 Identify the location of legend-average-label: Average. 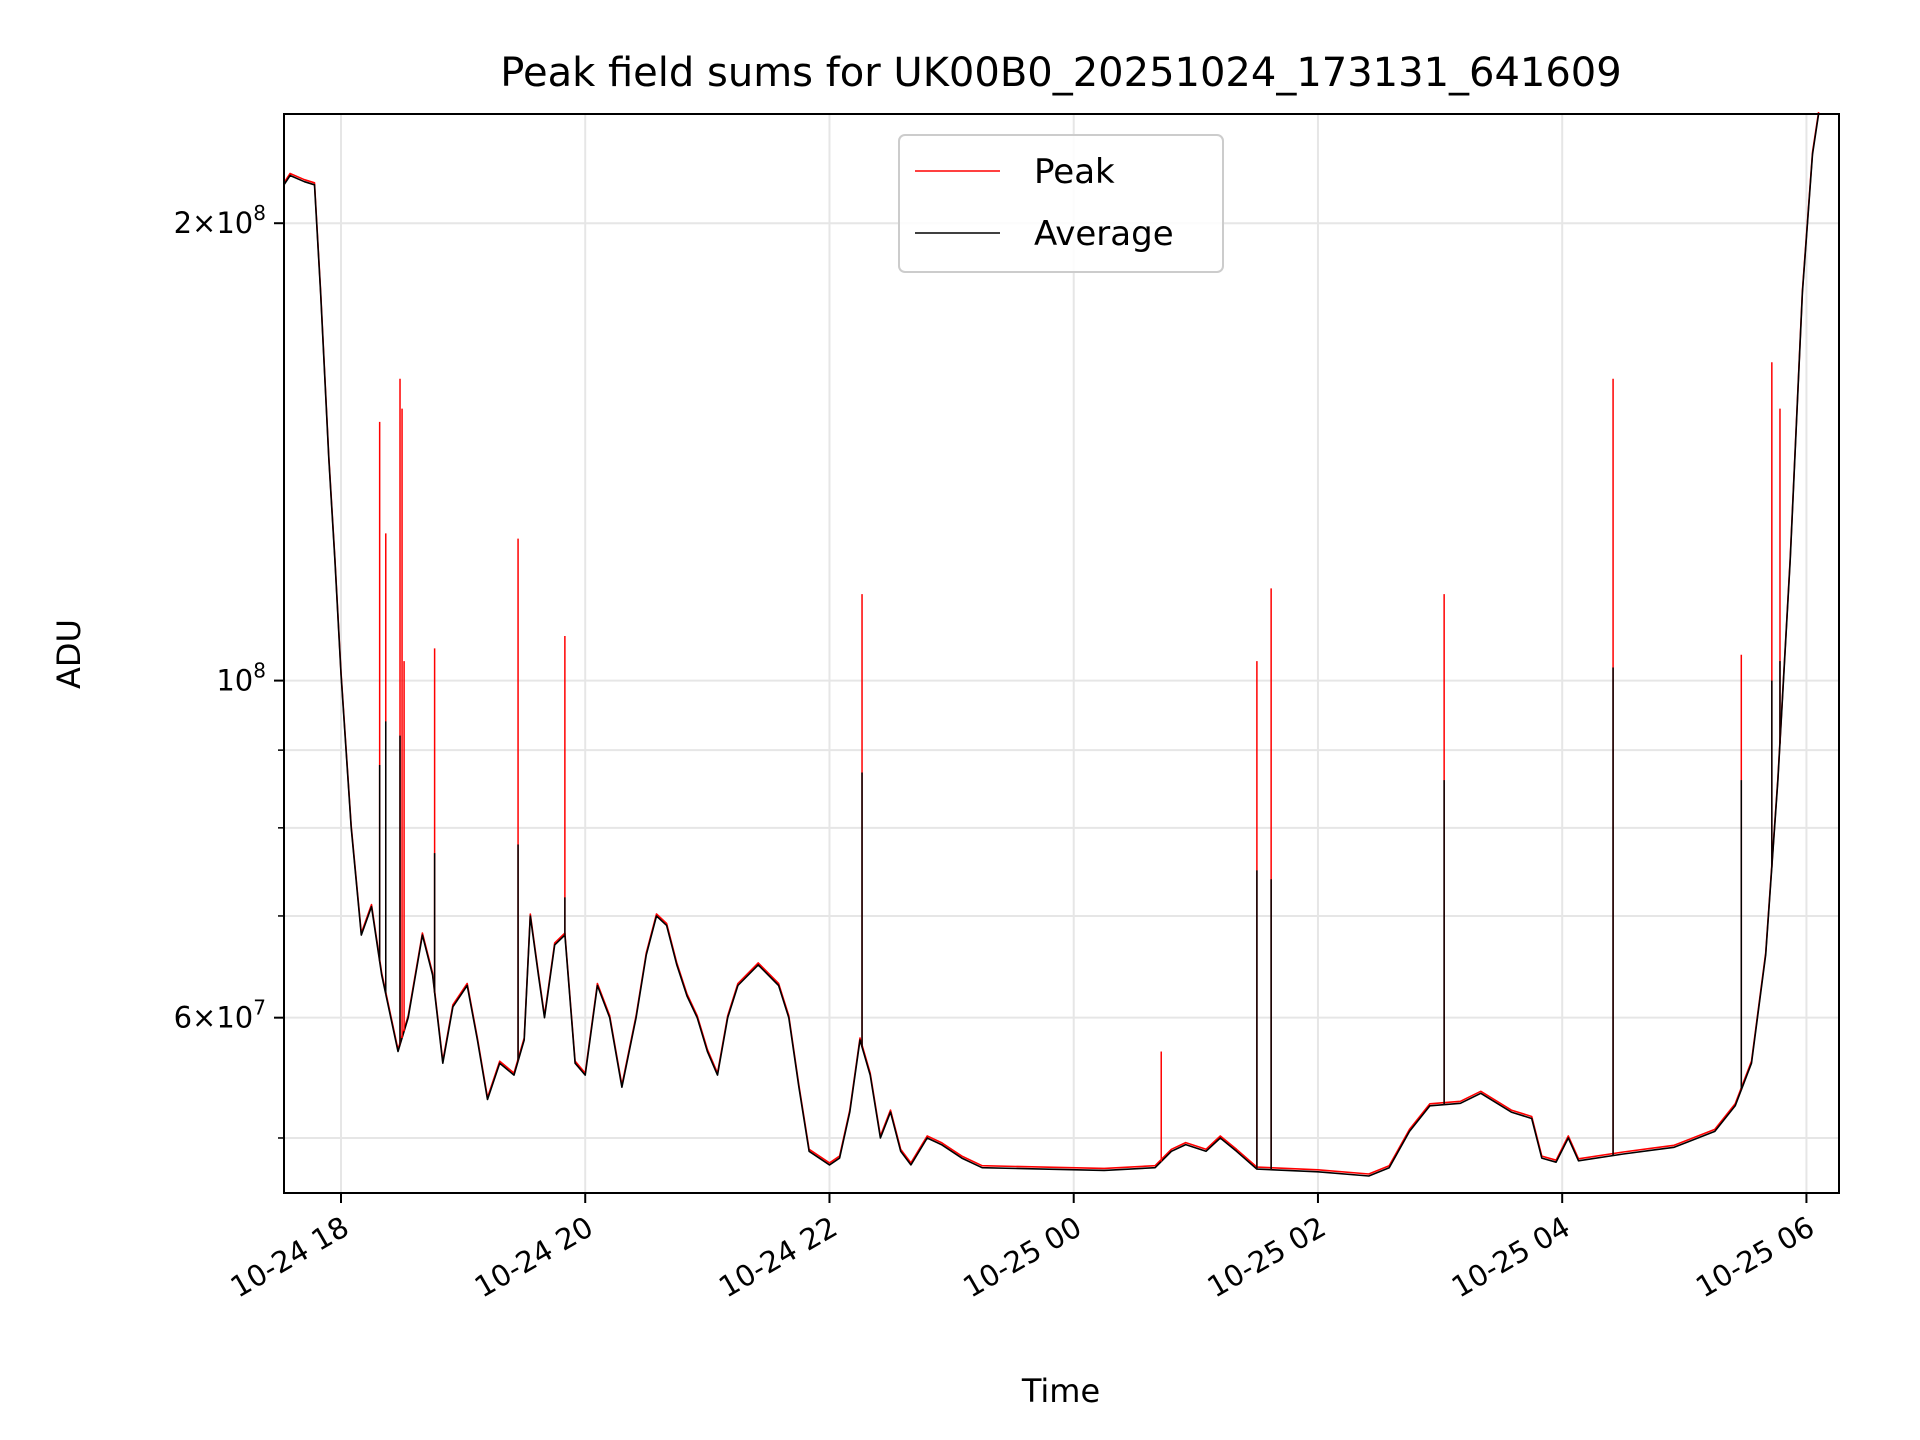
(1104, 234).